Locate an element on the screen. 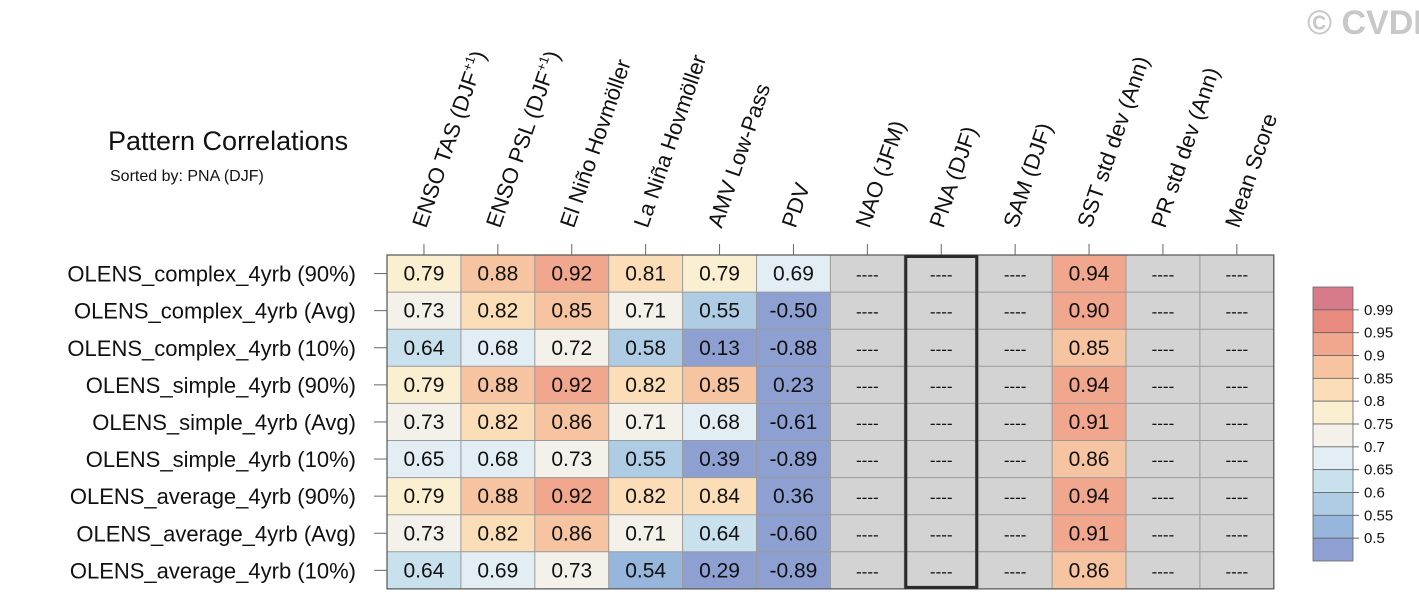  cell-value: -0.60 is located at coordinates (794, 533).